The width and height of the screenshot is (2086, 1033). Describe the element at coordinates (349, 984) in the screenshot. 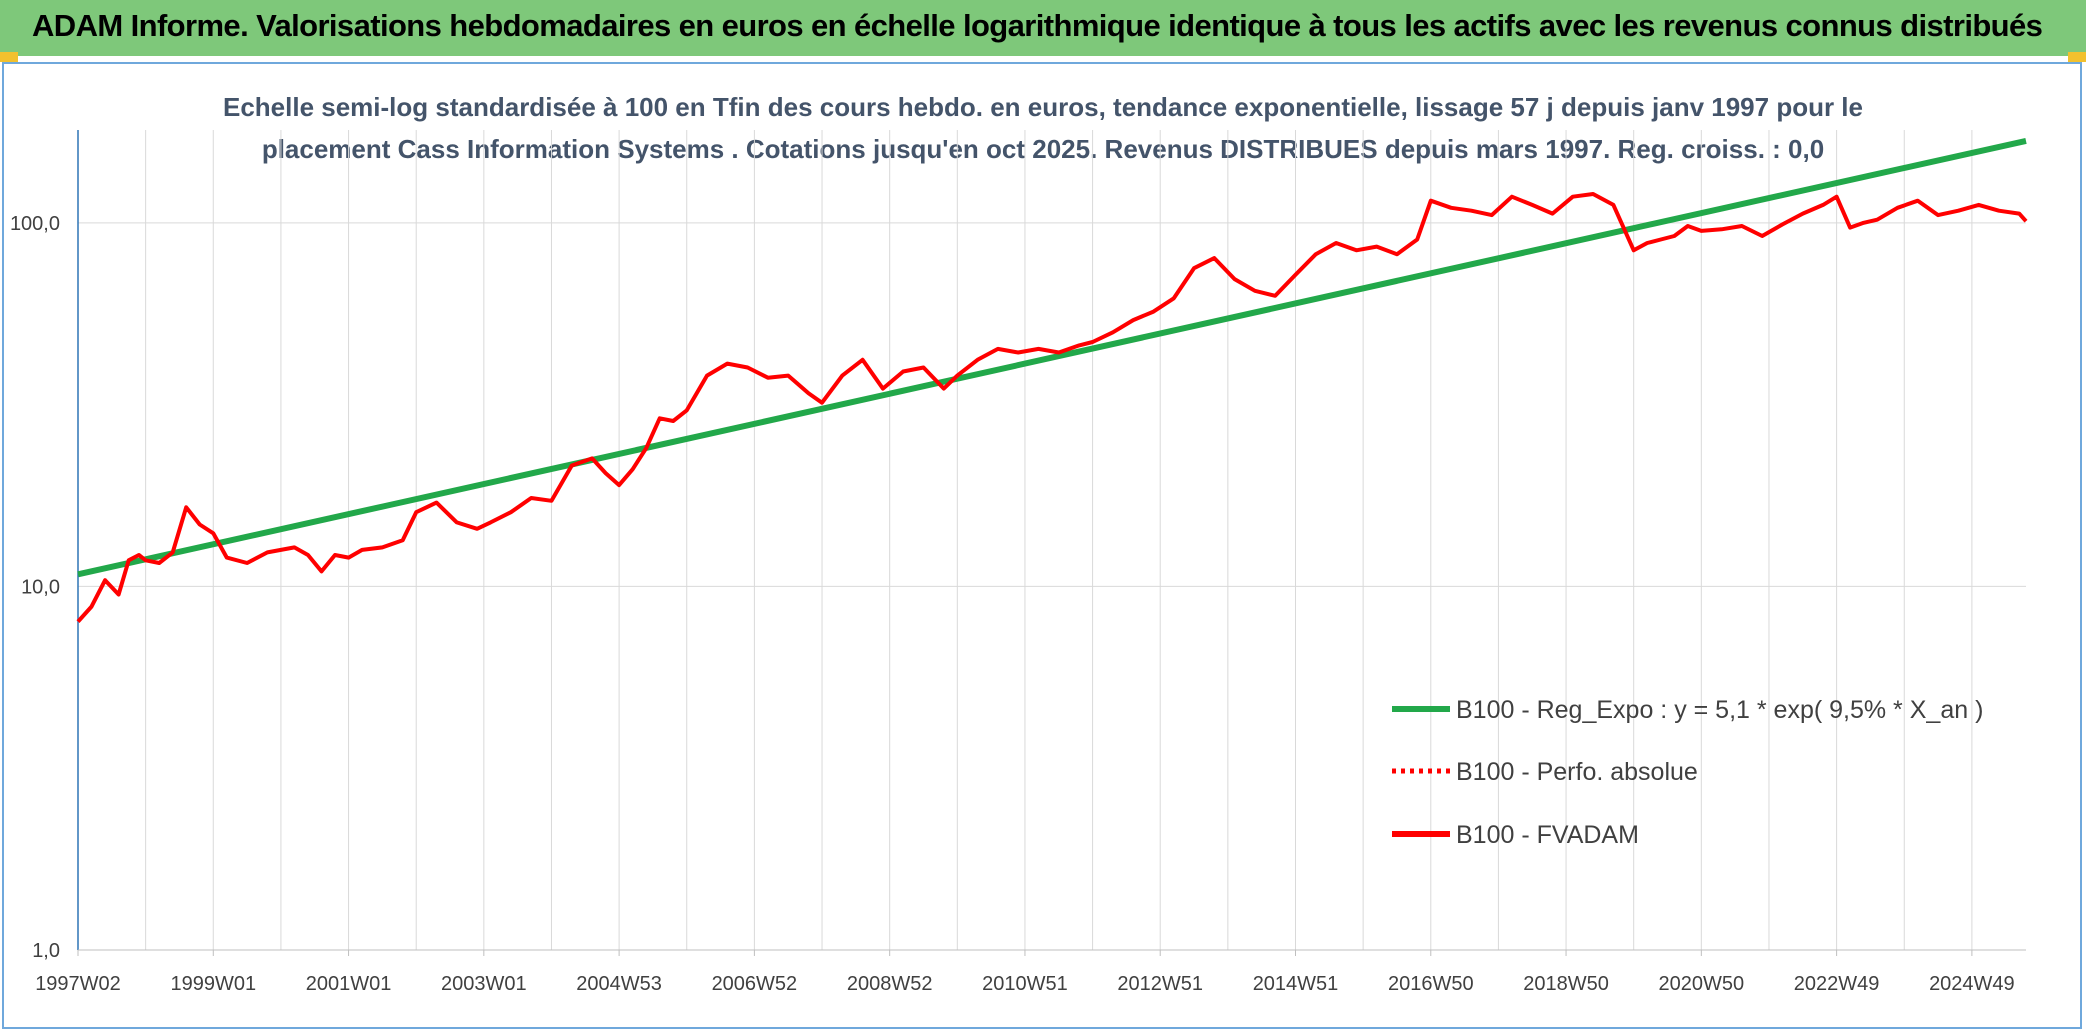

I see `x-tick-label: 2001W01` at that location.